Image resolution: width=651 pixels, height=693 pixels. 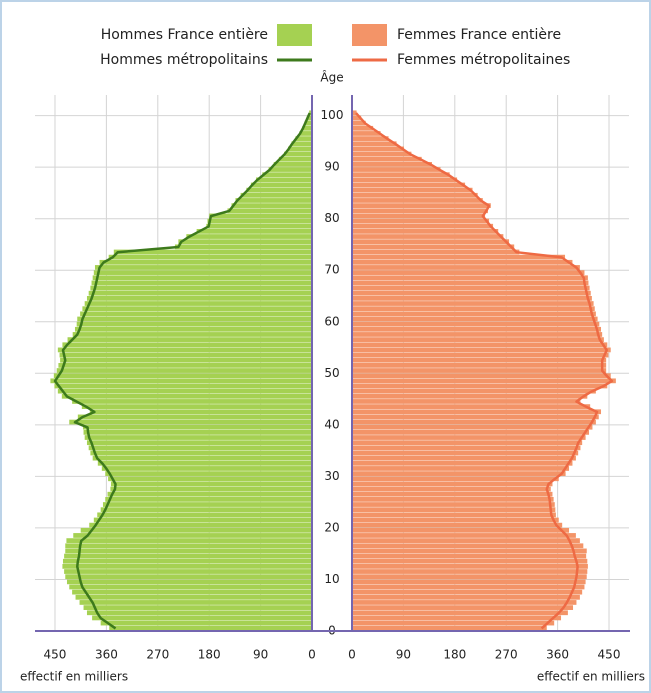 I want to click on legend-swatch, so click(x=294, y=35).